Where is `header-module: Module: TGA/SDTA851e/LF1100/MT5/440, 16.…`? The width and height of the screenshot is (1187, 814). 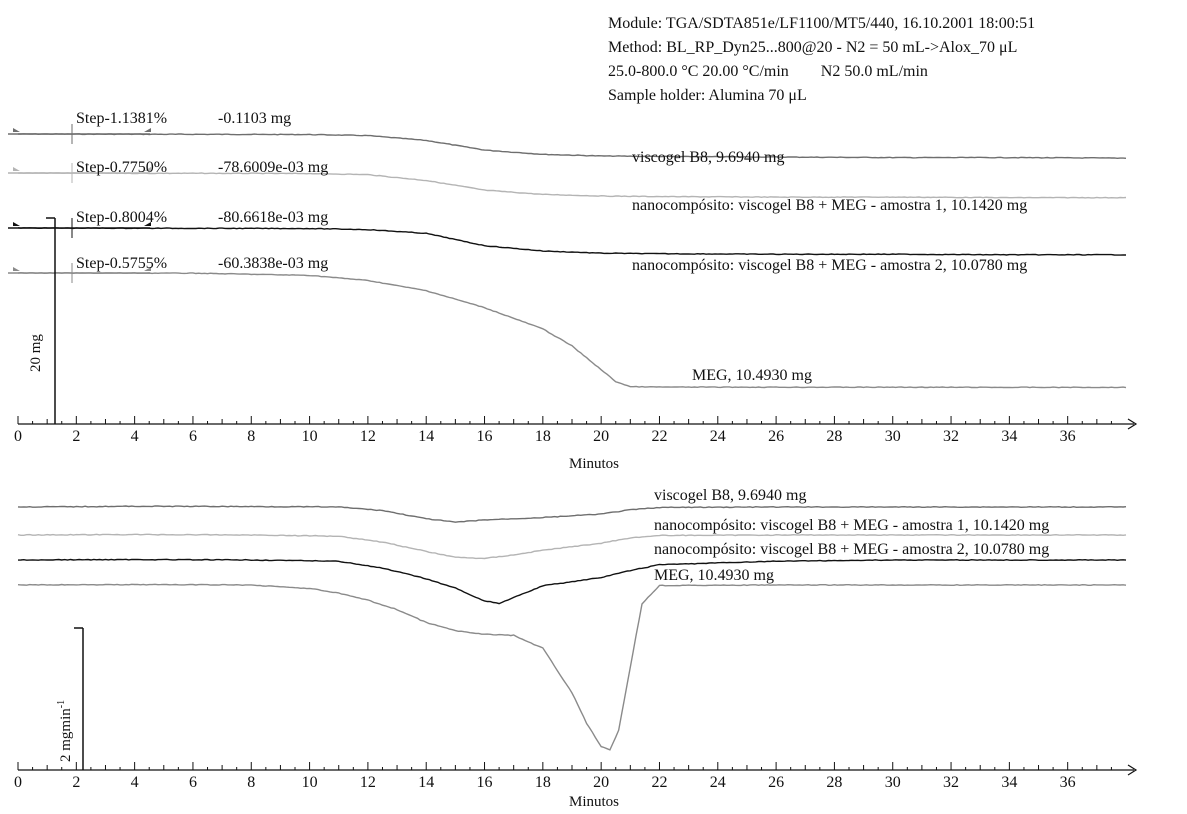
header-module: Module: TGA/SDTA851e/LF1100/MT5/440, 16.… is located at coordinates (821, 23).